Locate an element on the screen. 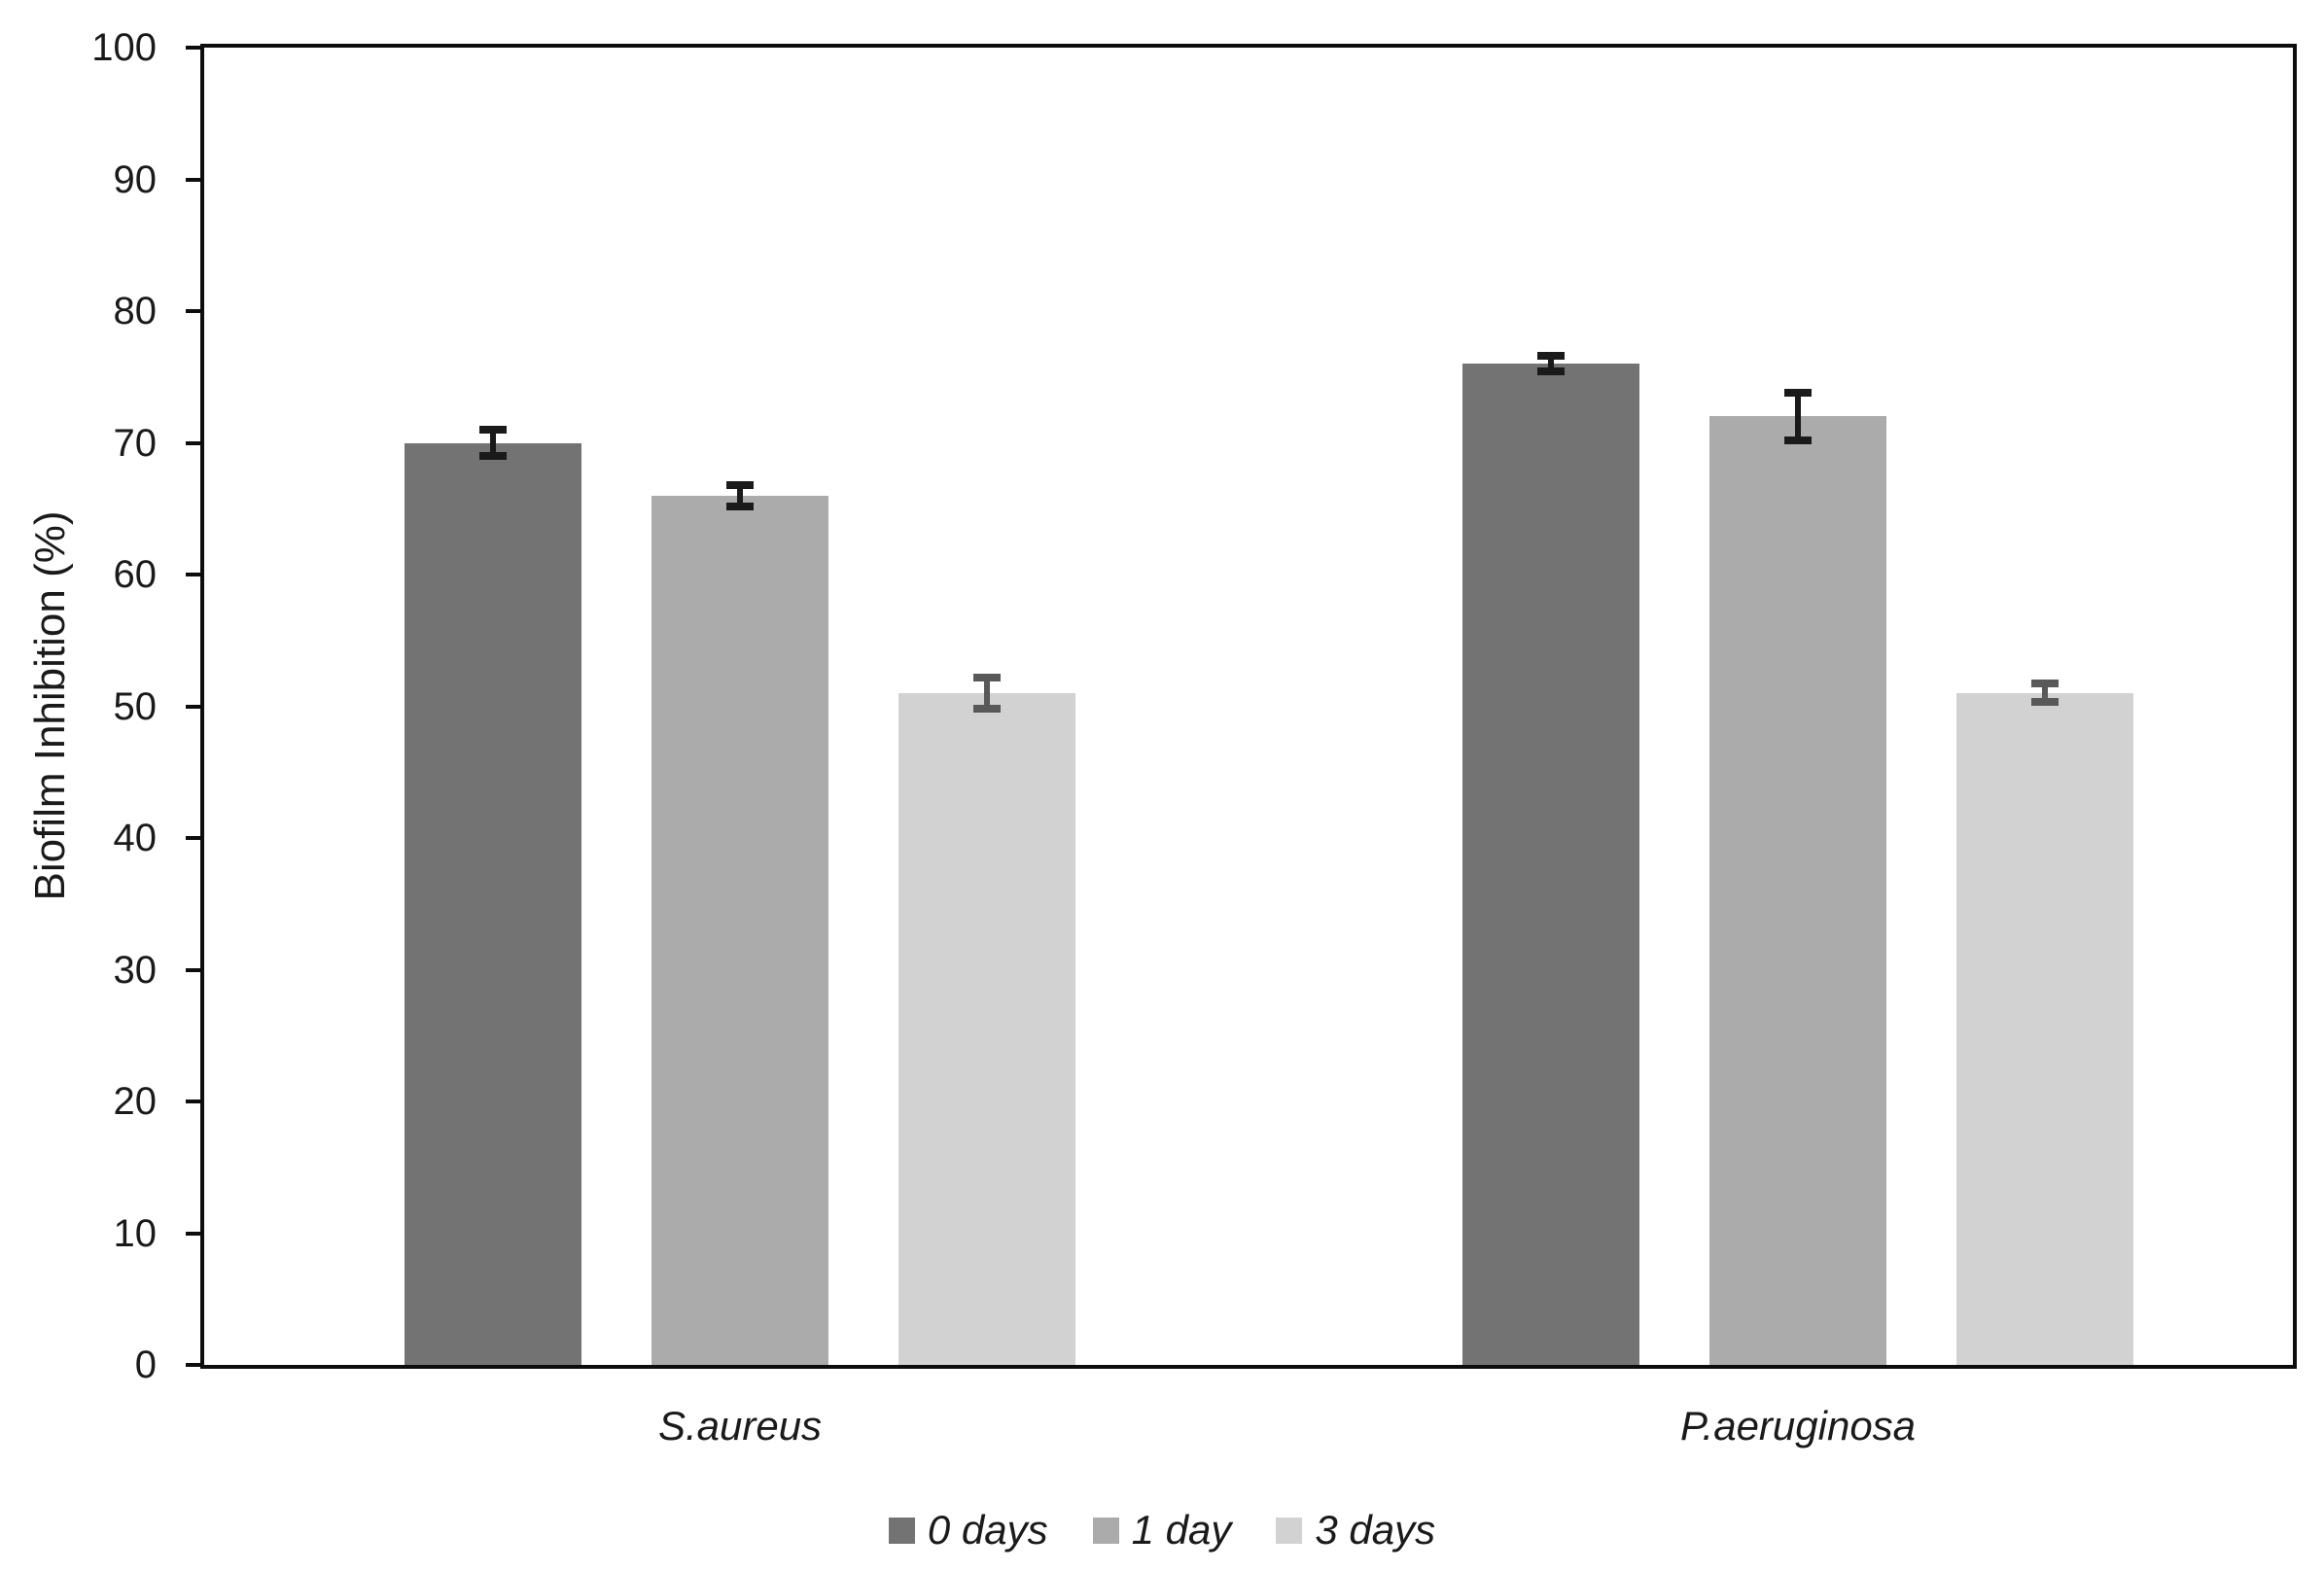 The width and height of the screenshot is (2324, 1571). y-tick-label: 80 is located at coordinates (135, 311).